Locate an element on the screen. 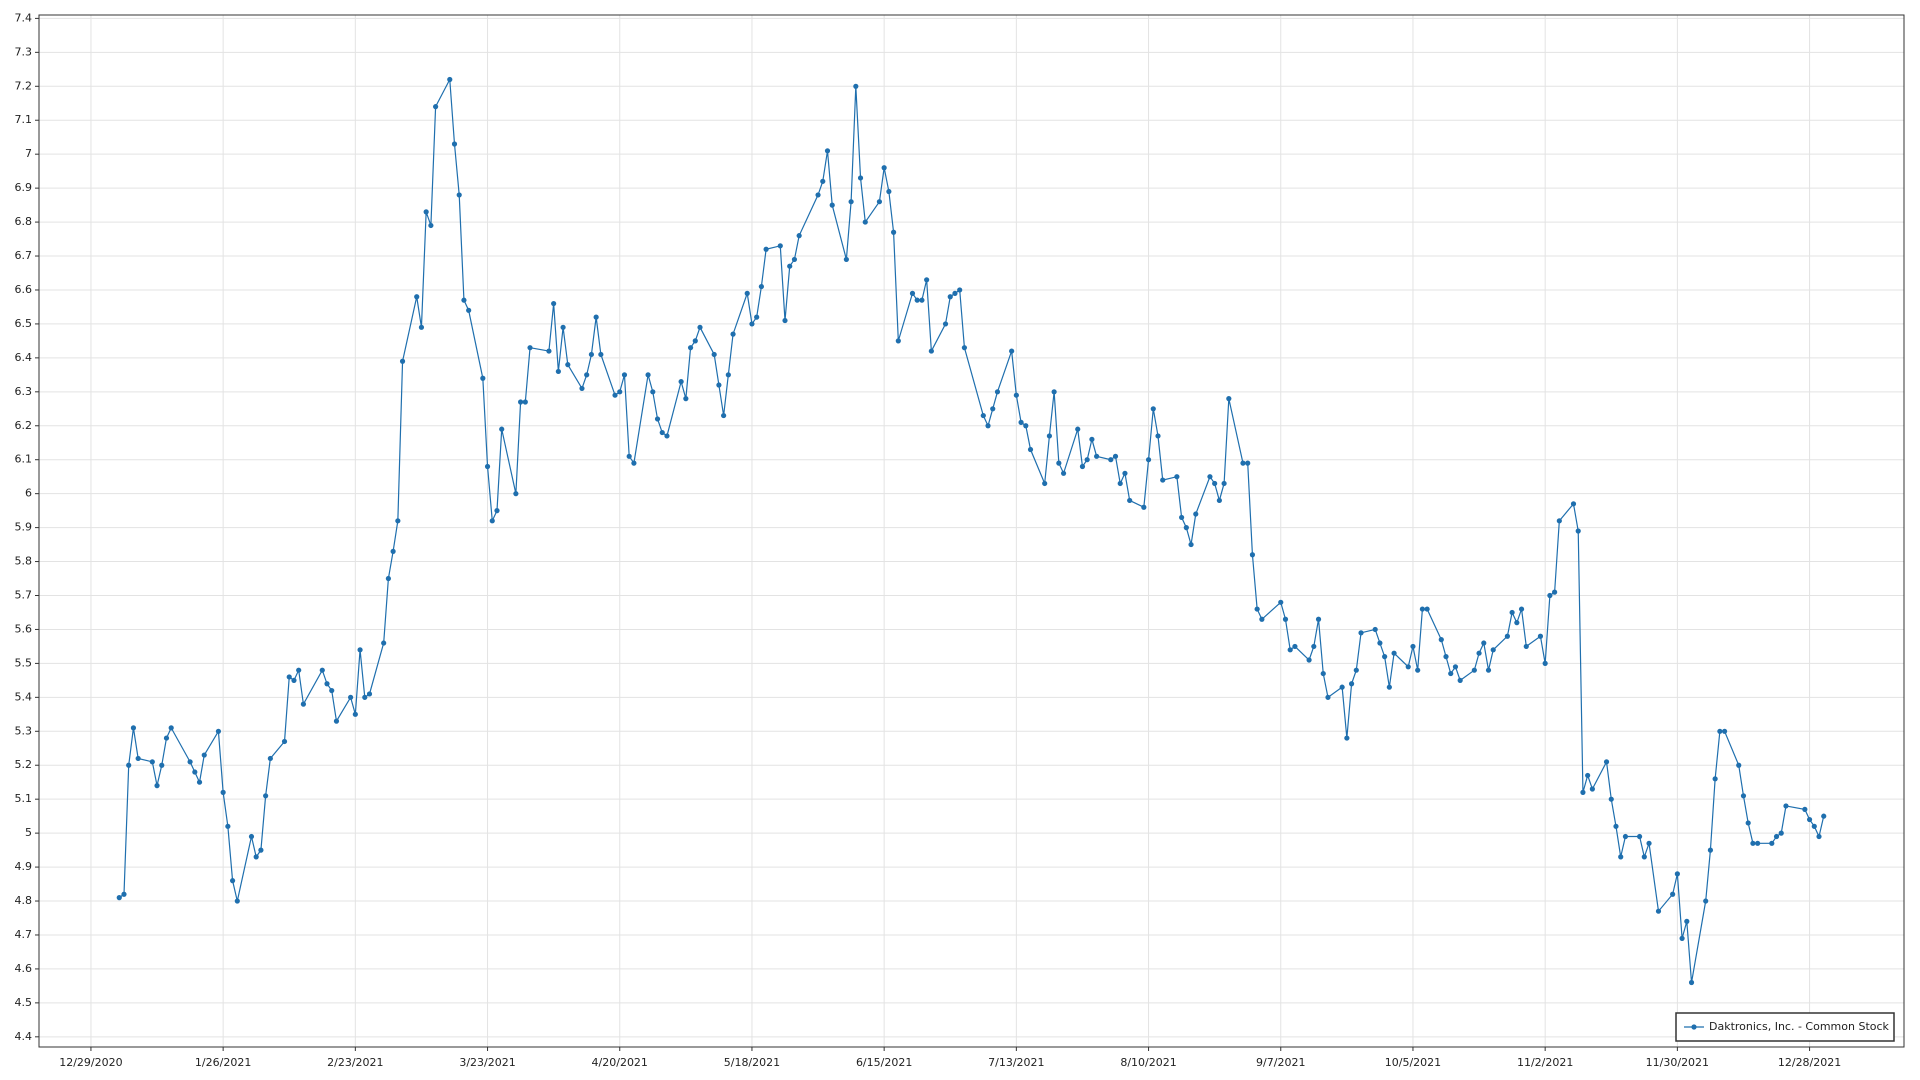  y-tick-label: 5.9 is located at coordinates (24, 527).